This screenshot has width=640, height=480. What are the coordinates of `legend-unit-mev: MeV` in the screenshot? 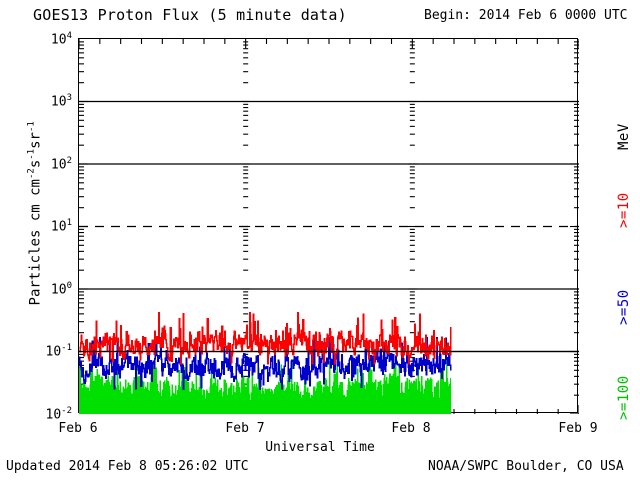 It's located at (624, 136).